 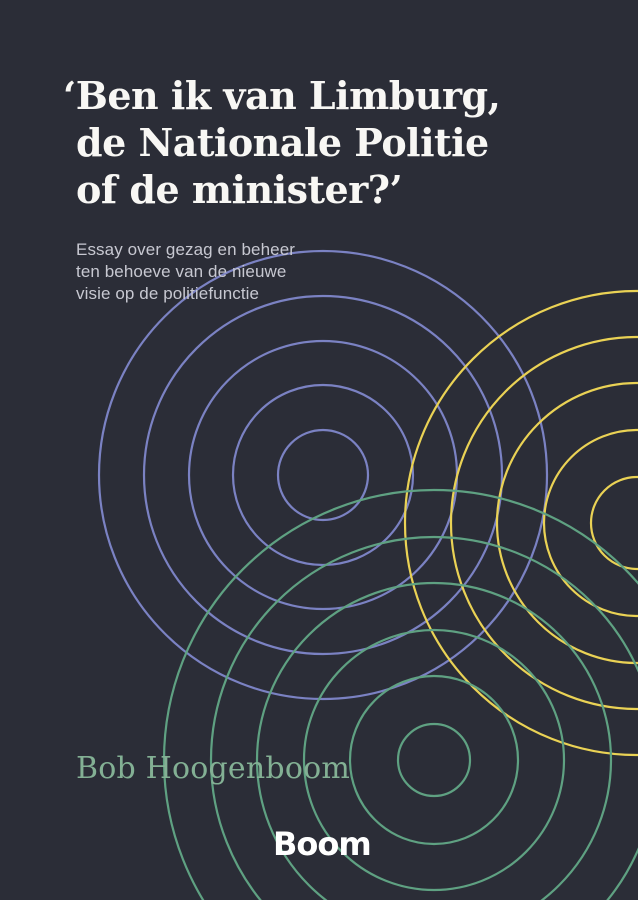 I want to click on author-name: Bob Hoogenboom, so click(x=213, y=768).